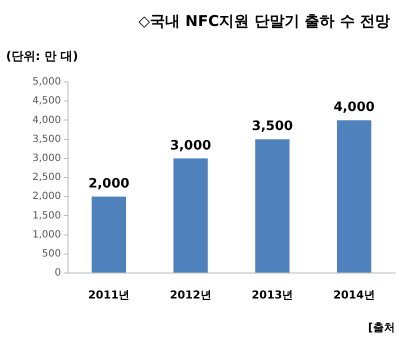  I want to click on y-tick-label: 4,000, so click(46, 120).